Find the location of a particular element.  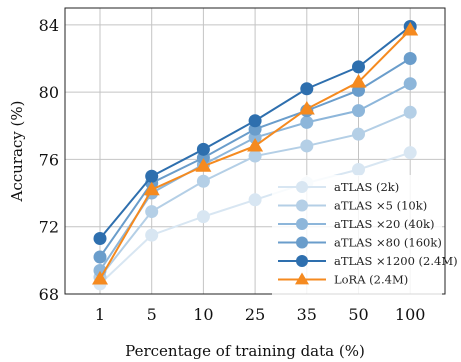

x-tick-label: 5 is located at coordinates (152, 314).